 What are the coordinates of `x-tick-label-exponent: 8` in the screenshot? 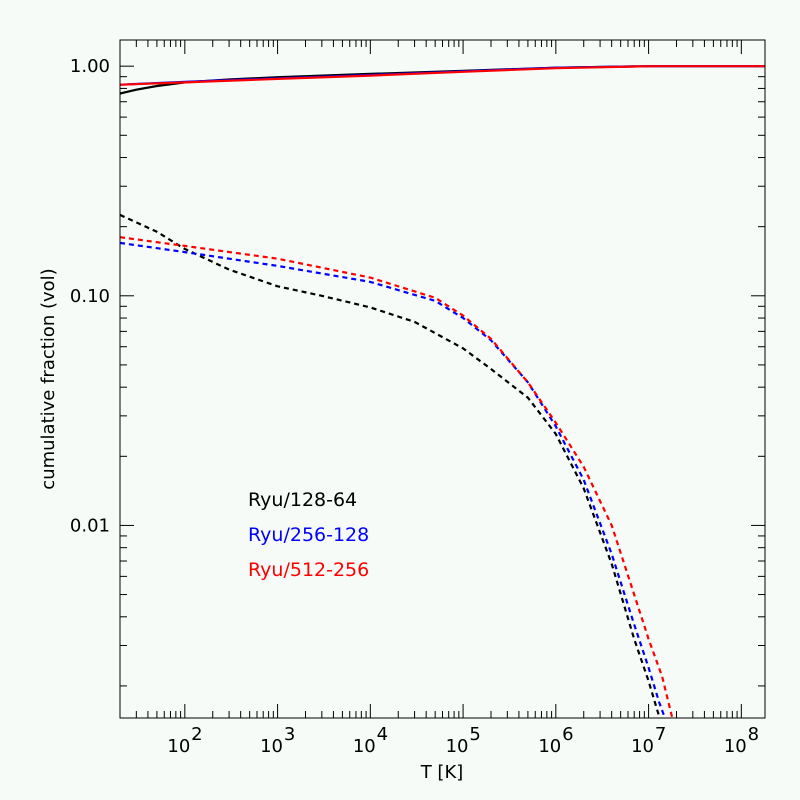 It's located at (753, 734).